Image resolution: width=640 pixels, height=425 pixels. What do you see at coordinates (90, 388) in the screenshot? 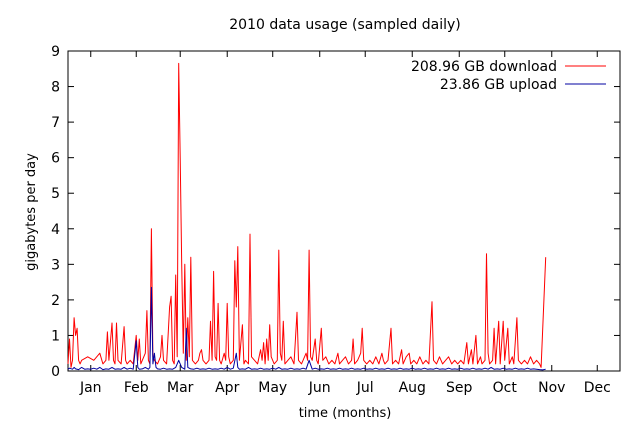
I see `x-tick-label: Jan` at bounding box center [90, 388].